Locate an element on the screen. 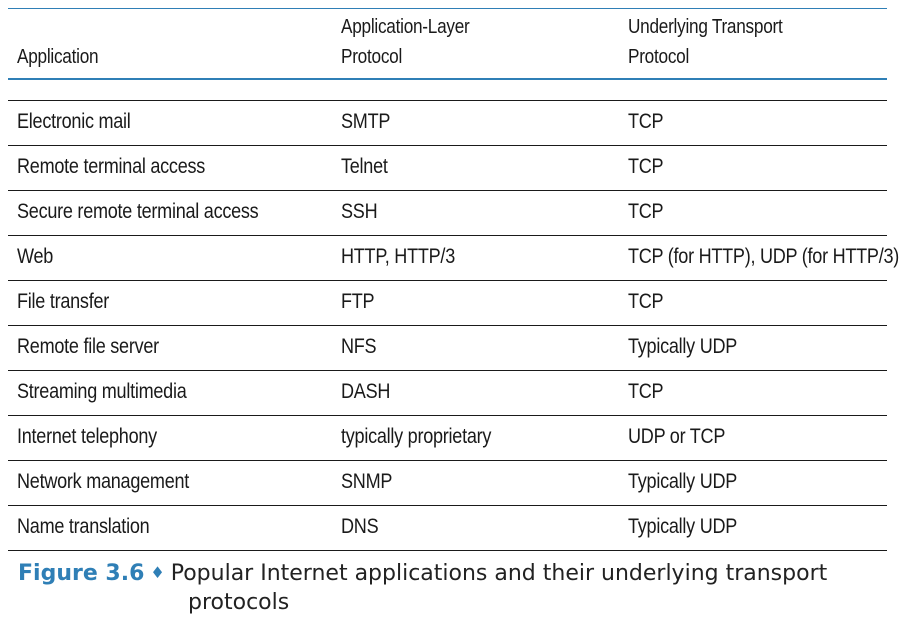 This screenshot has width=905, height=617. cell-protocol: HTTP, HTTP/3 is located at coordinates (398, 256).